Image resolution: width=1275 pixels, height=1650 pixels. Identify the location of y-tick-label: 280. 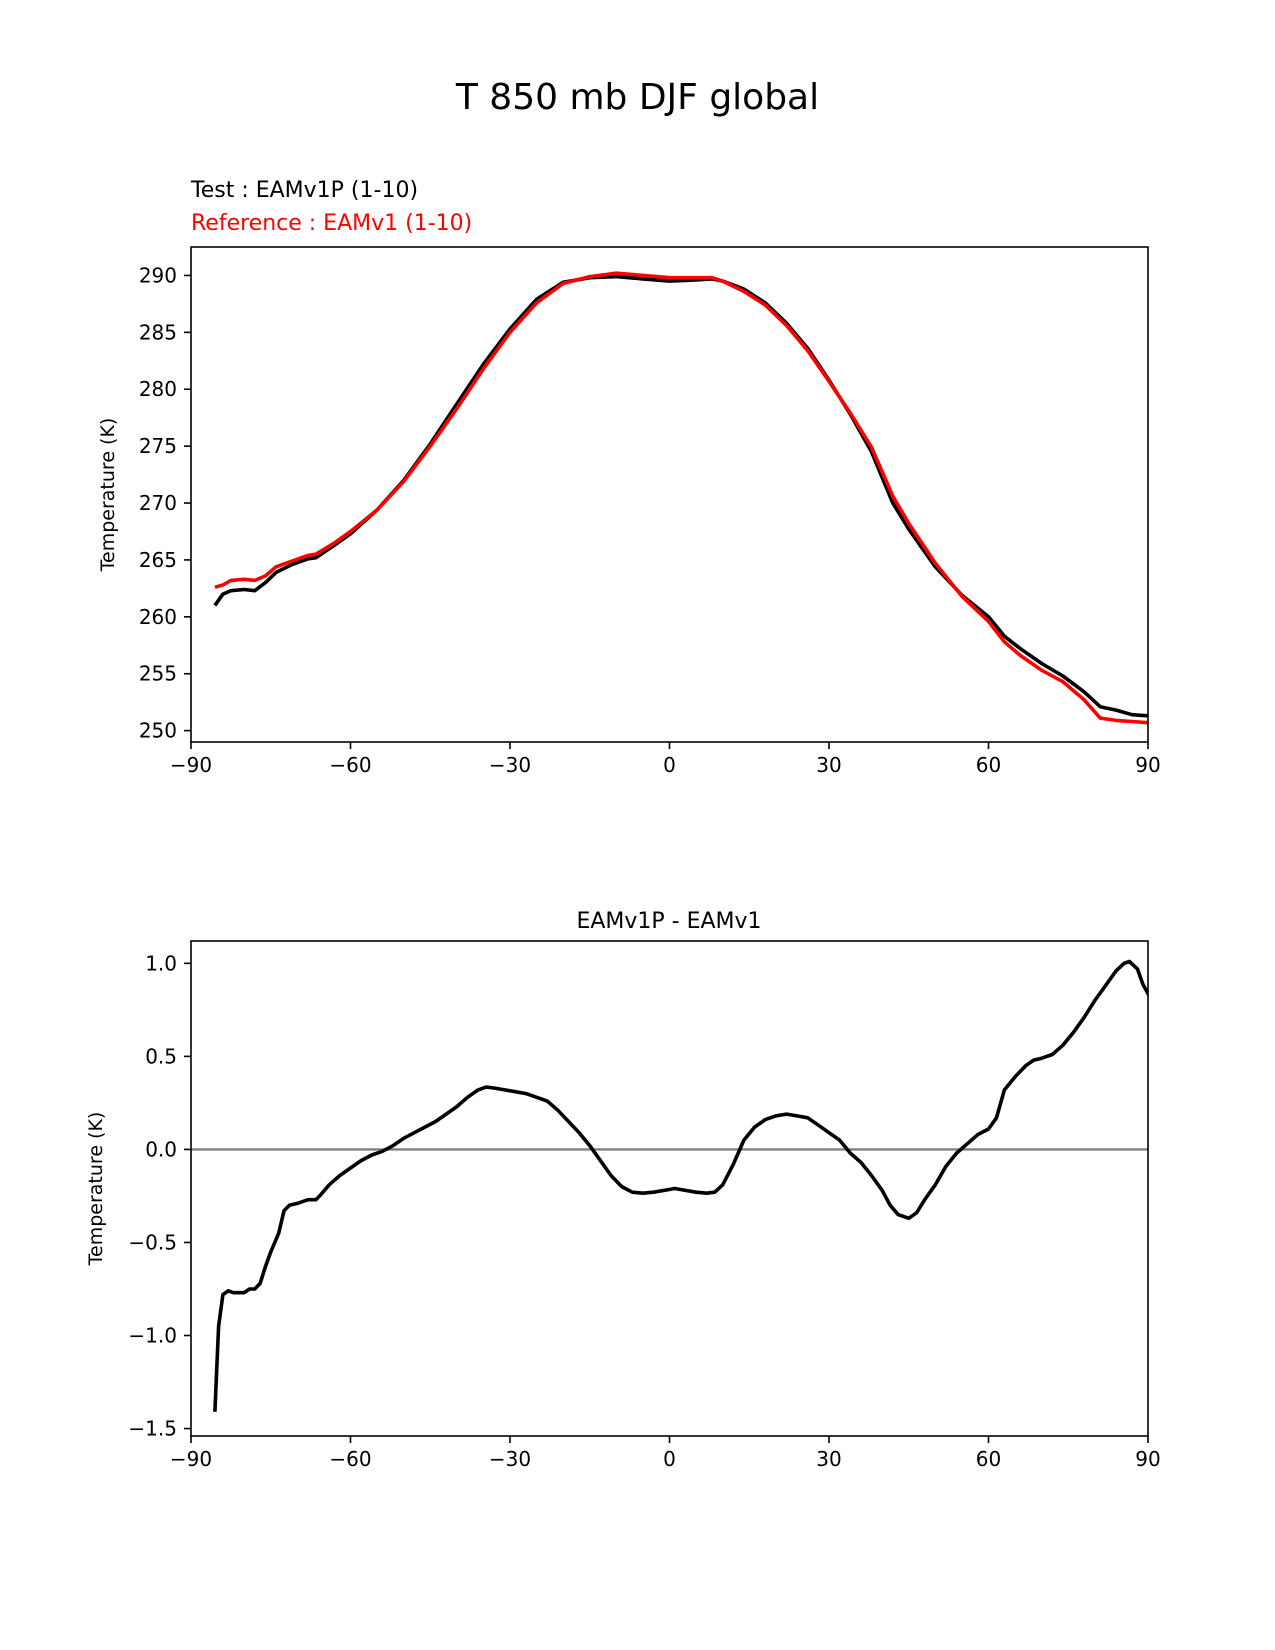
(158, 389).